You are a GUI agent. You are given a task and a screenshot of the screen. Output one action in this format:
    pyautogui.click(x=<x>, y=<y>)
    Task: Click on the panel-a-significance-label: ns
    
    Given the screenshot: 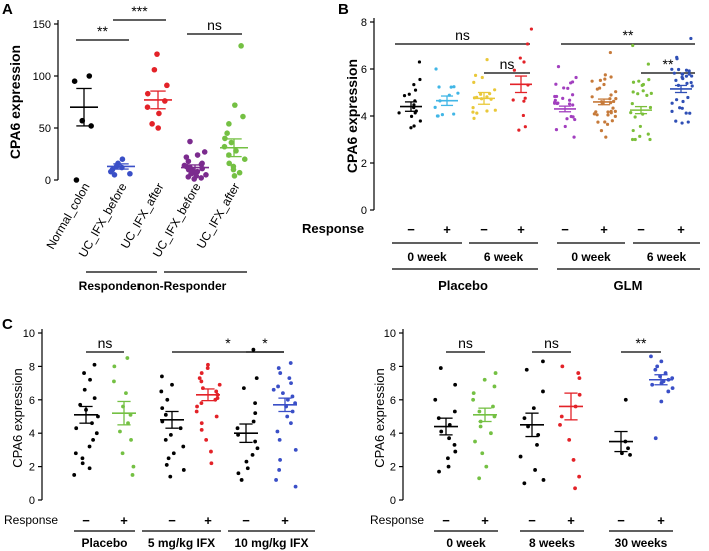 What is the action you would take?
    pyautogui.click(x=214, y=25)
    